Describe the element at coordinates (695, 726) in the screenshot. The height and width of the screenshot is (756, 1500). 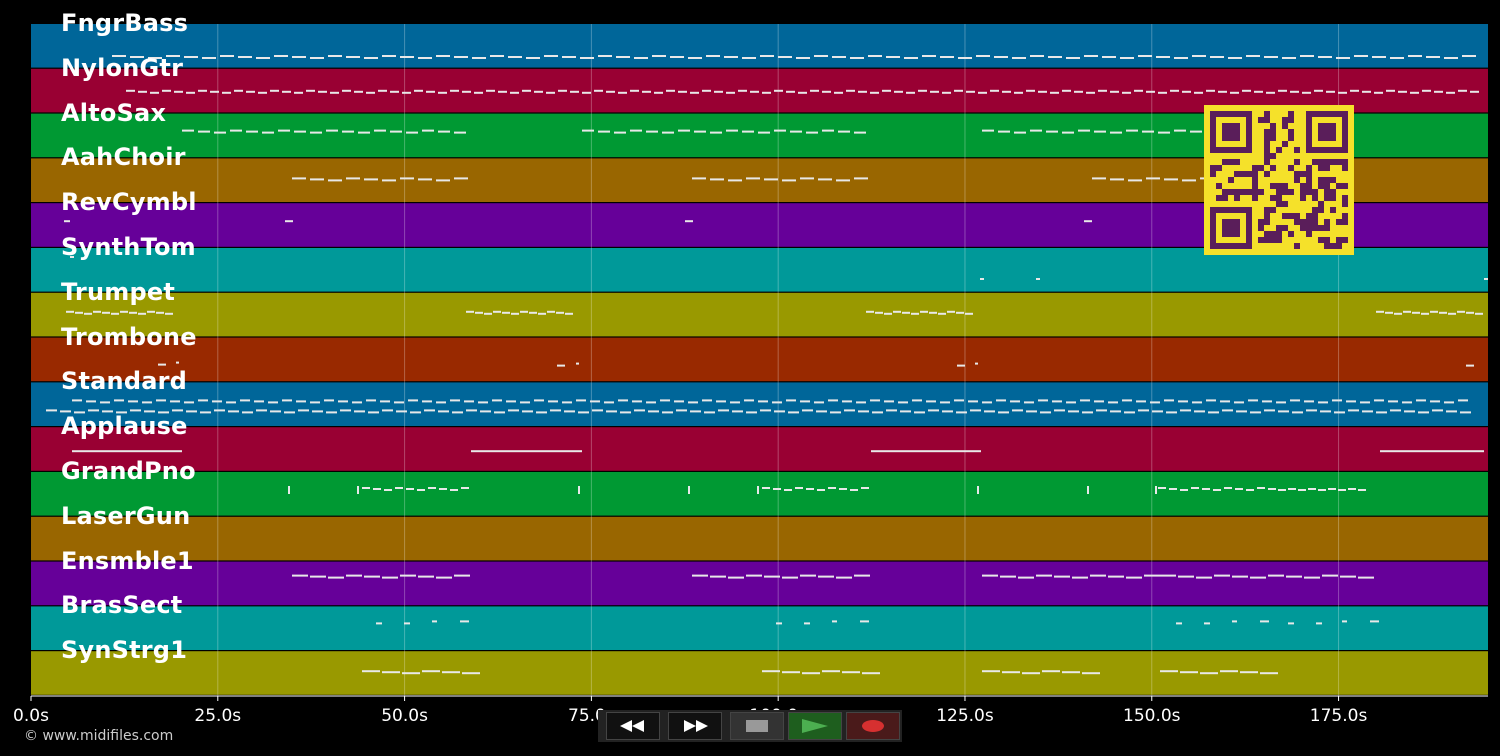
I see `fast-forward-button` at that location.